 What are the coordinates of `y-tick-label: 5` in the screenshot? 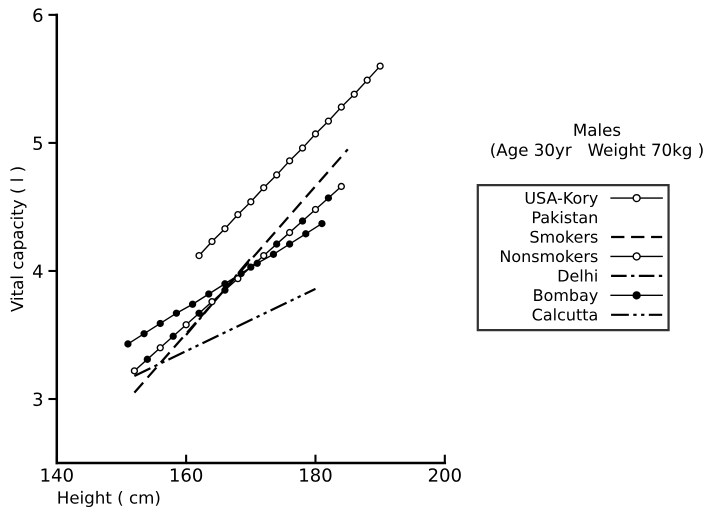 It's located at (37, 143).